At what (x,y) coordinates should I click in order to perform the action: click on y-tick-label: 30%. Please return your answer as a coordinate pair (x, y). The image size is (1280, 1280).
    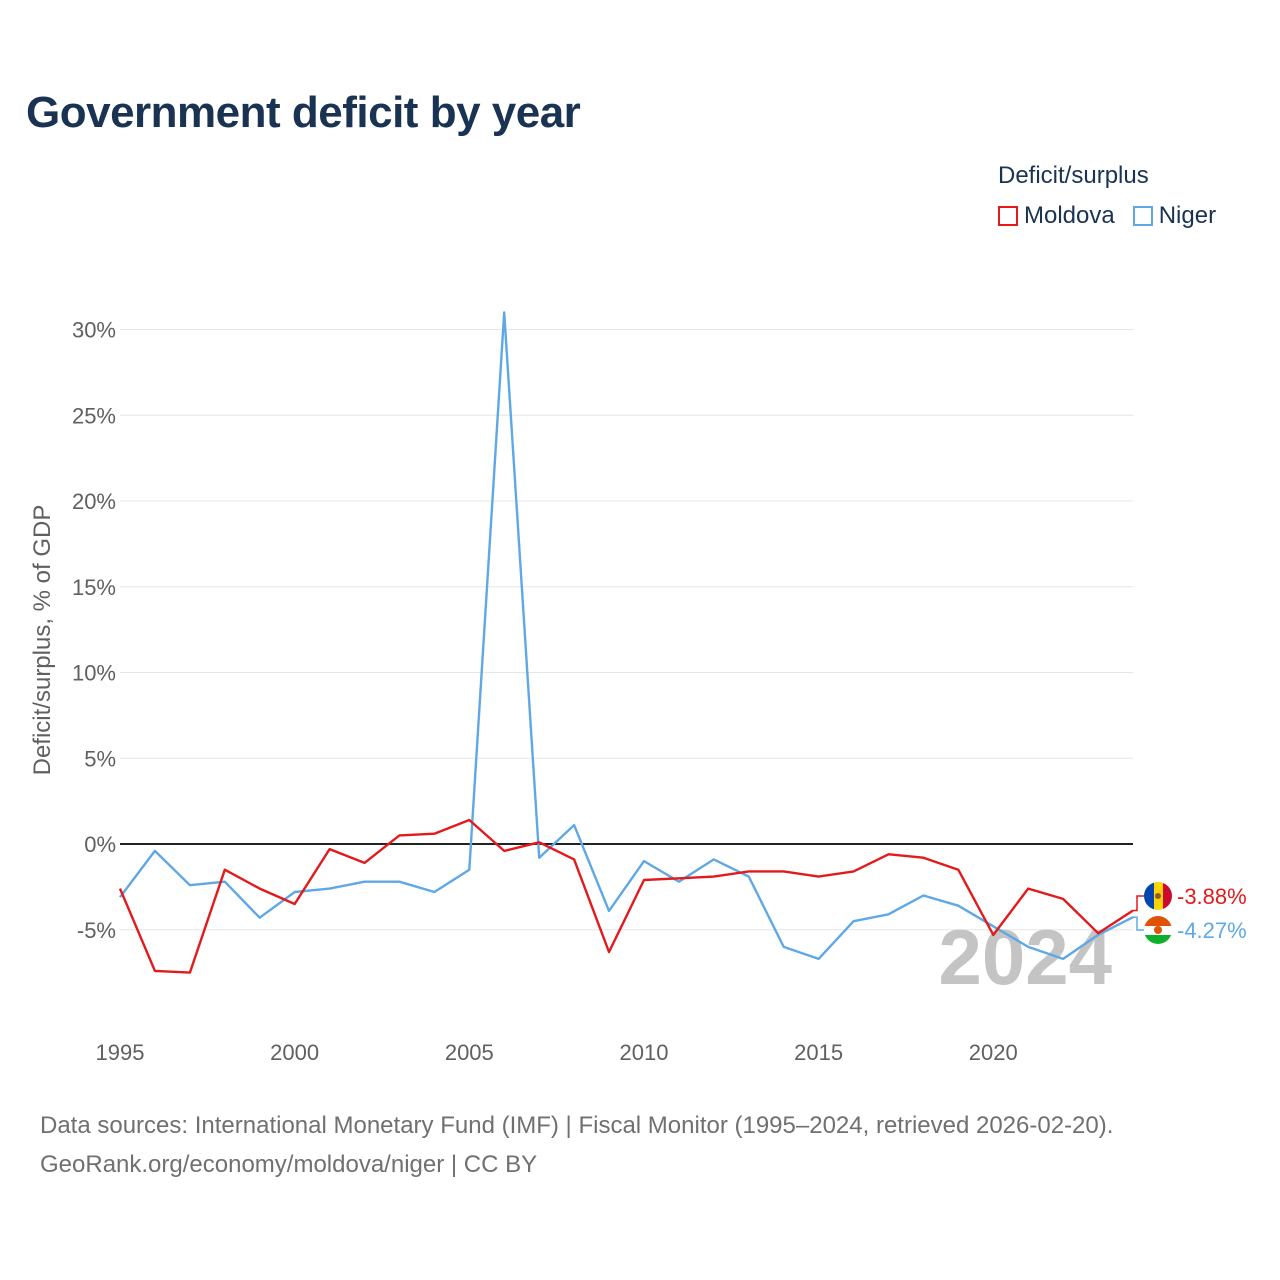
    Looking at the image, I should click on (94, 330).